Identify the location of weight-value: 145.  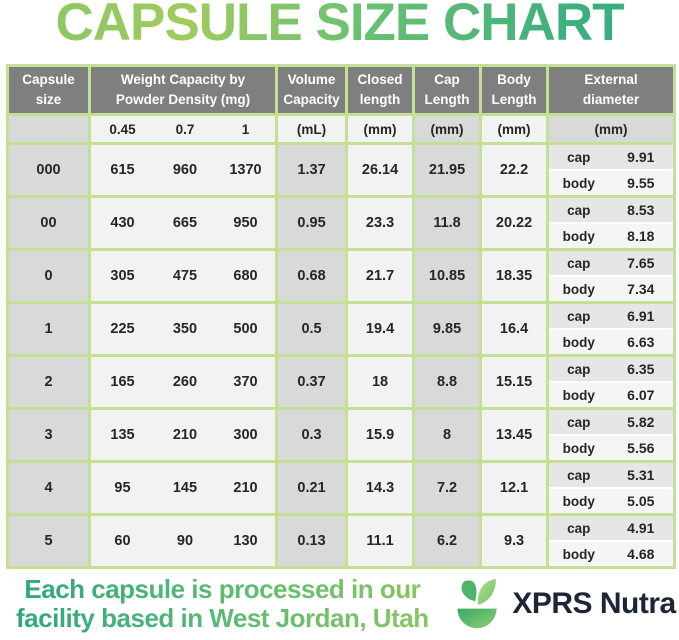
(185, 488).